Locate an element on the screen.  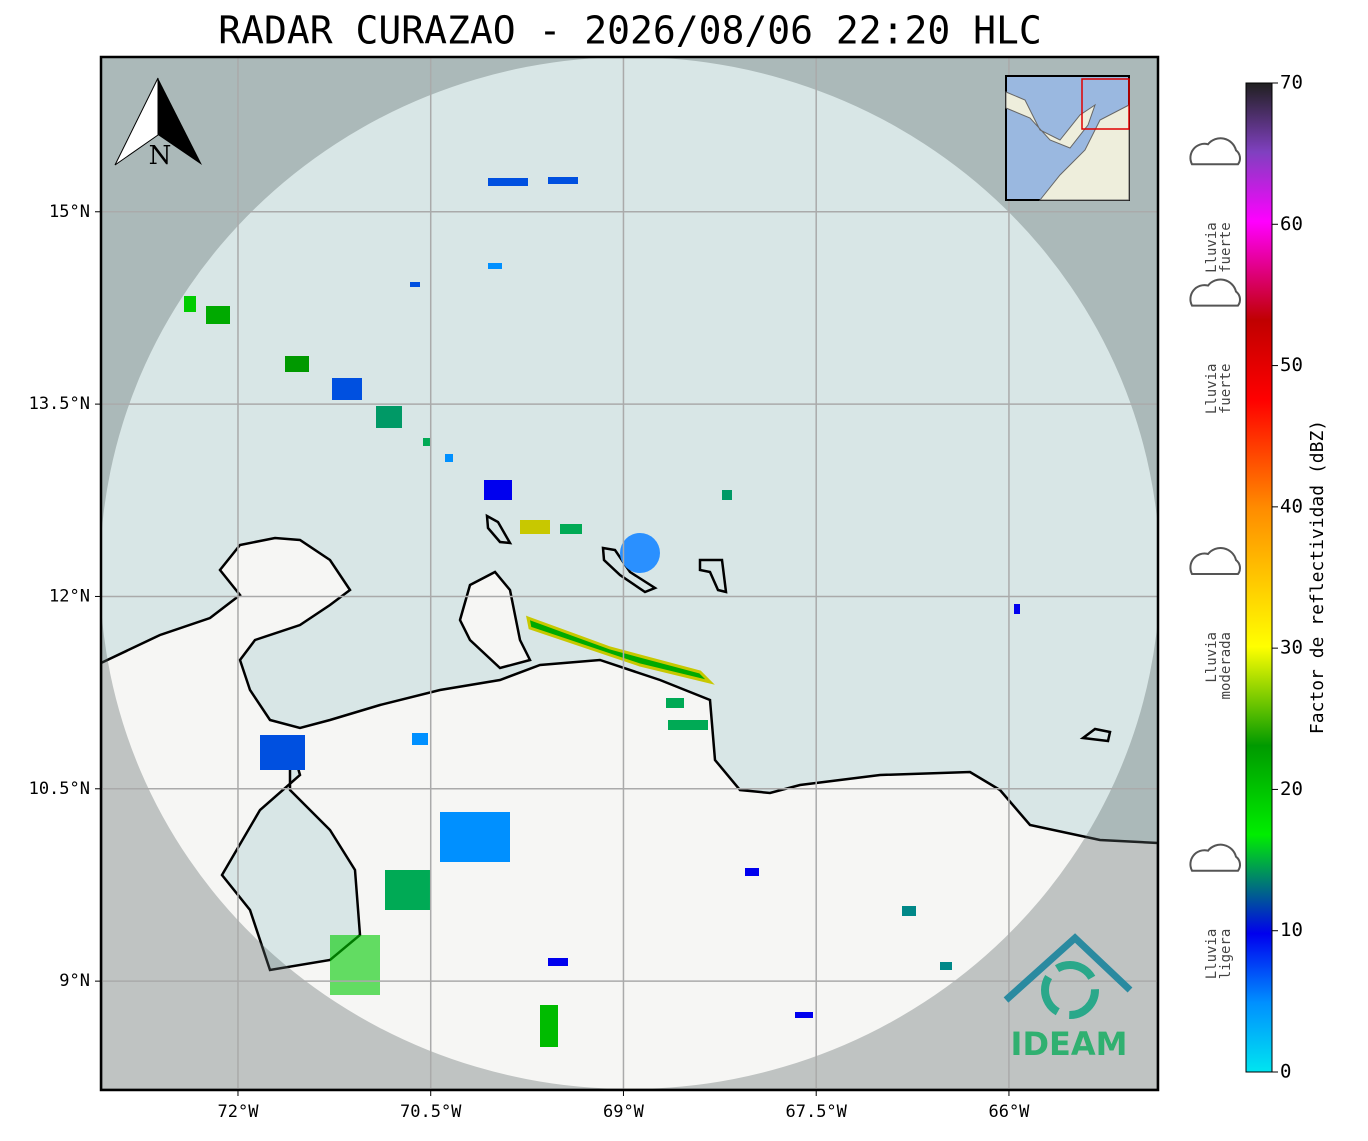
lake-maracaibo is located at coordinates (291, 855).